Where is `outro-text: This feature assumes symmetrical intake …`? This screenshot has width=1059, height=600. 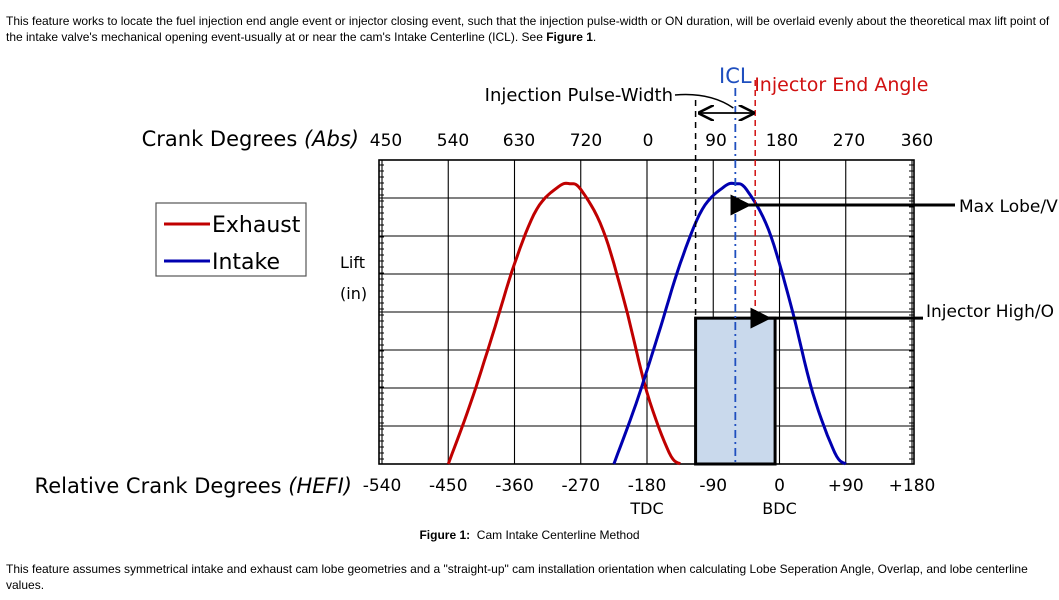 outro-text: This feature assumes symmetrical intake … is located at coordinates (517, 577).